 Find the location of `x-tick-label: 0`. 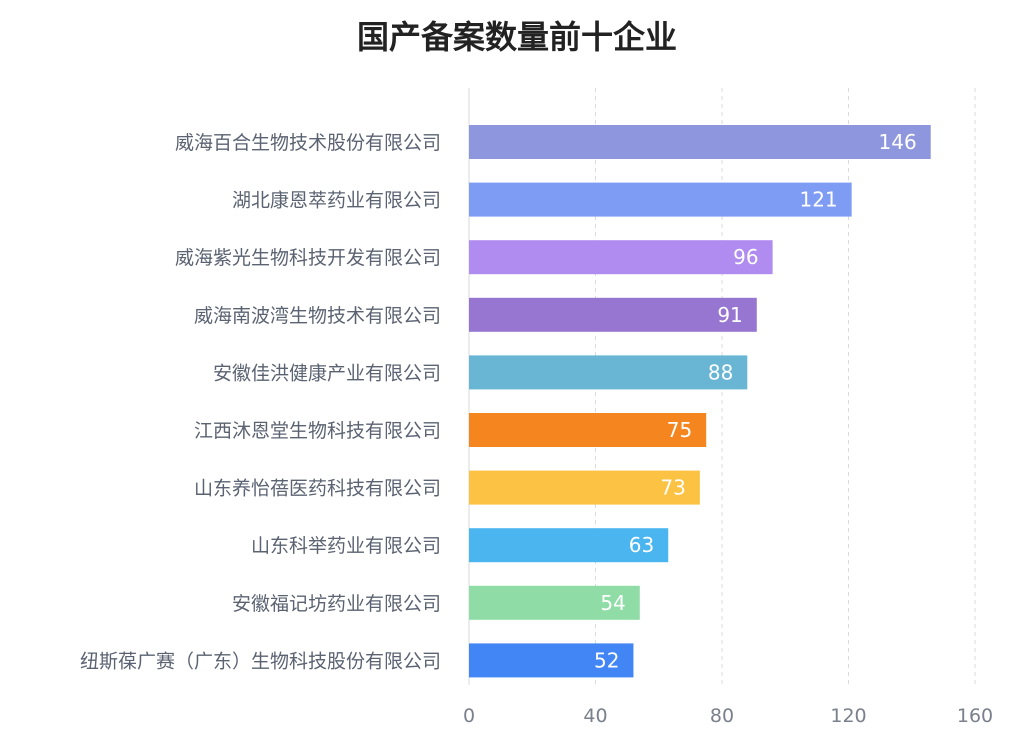

x-tick-label: 0 is located at coordinates (469, 716).